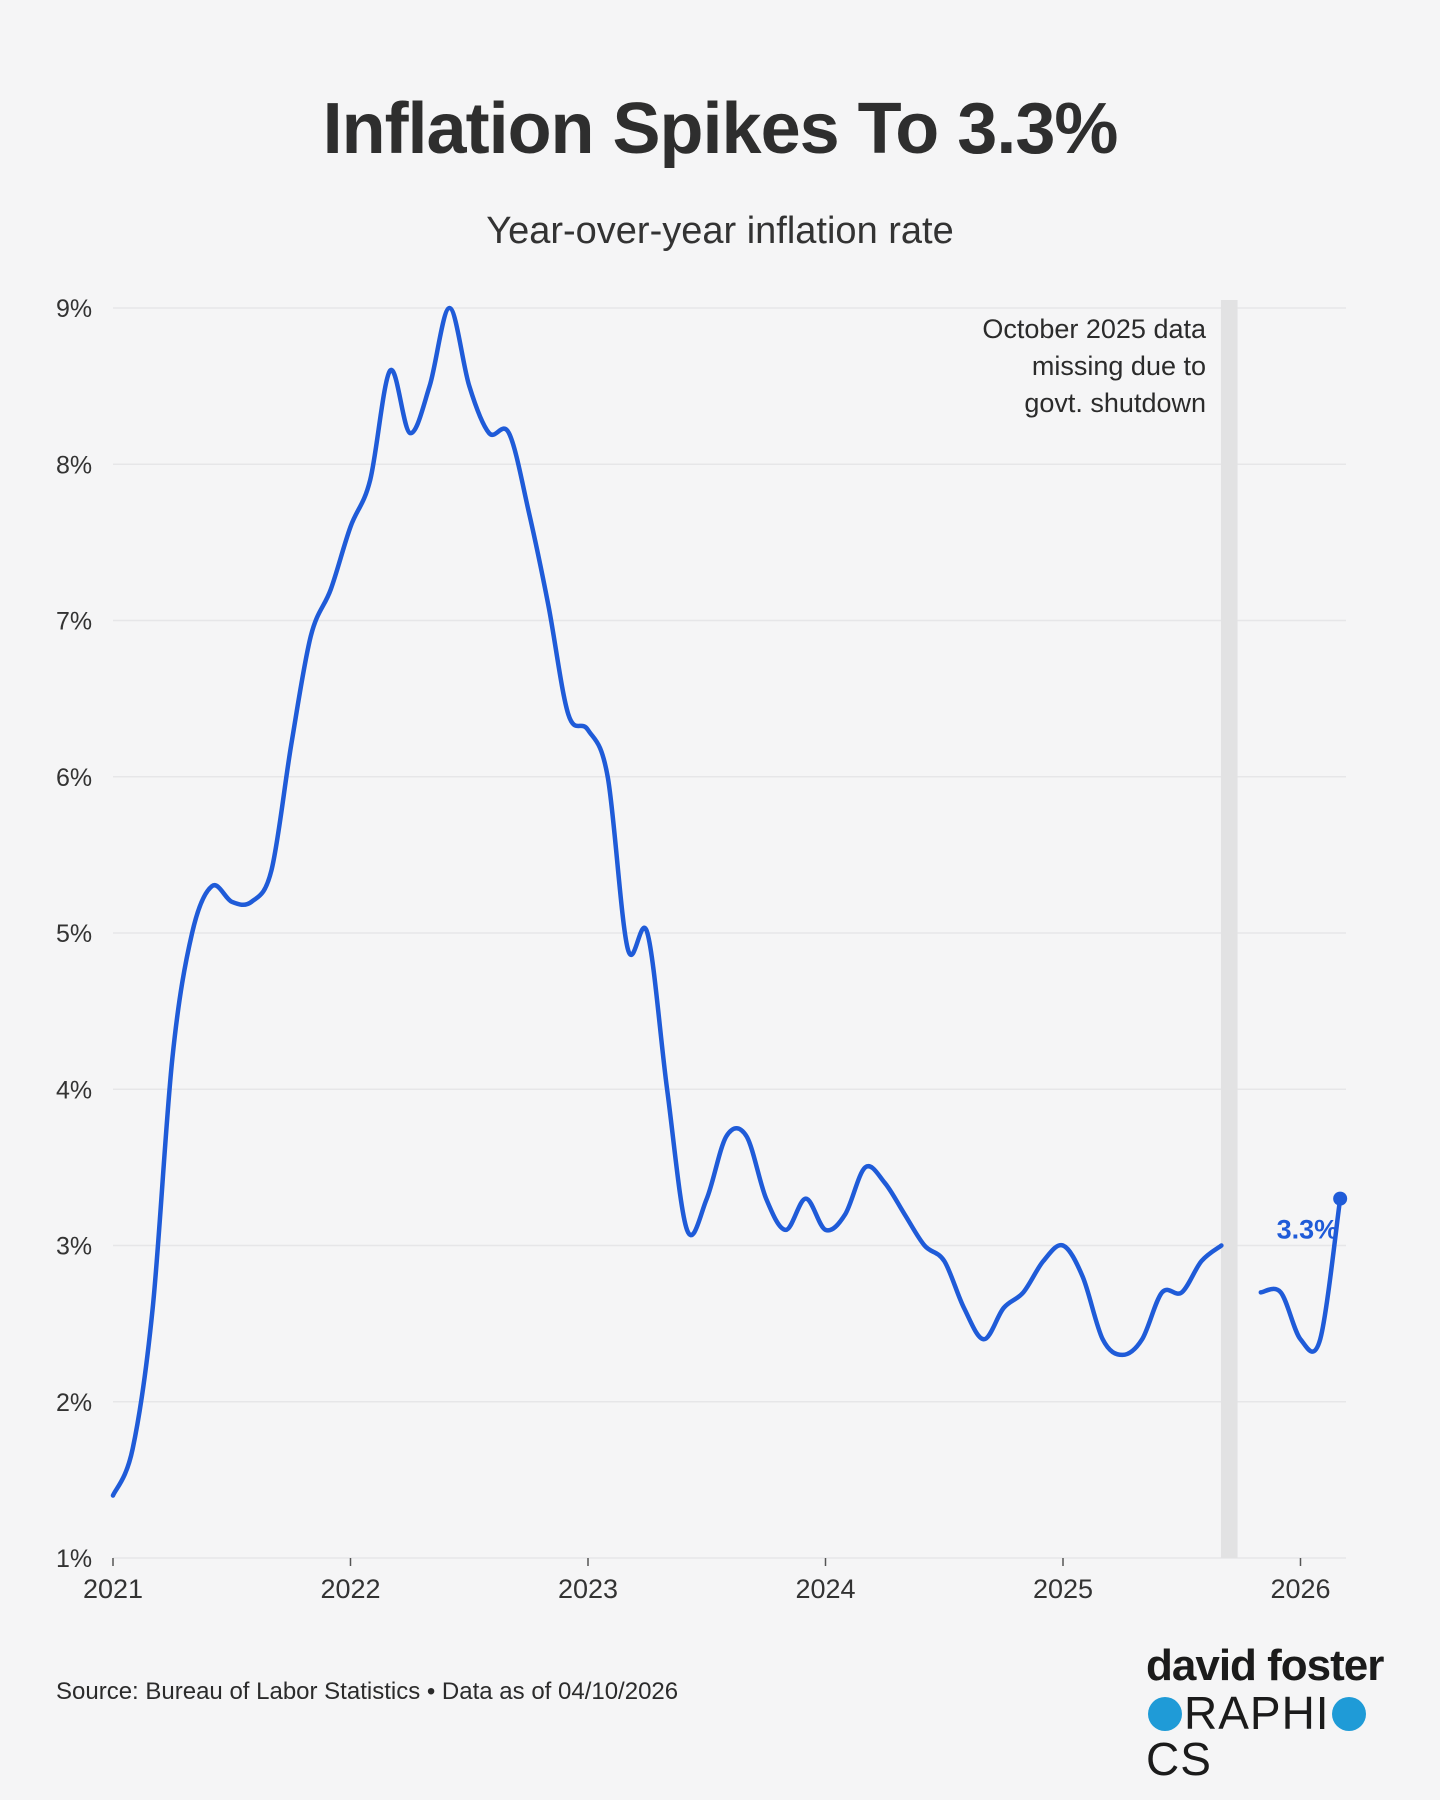 Image resolution: width=1440 pixels, height=1800 pixels. What do you see at coordinates (588, 1589) in the screenshot?
I see `x-tick-label: 2023` at bounding box center [588, 1589].